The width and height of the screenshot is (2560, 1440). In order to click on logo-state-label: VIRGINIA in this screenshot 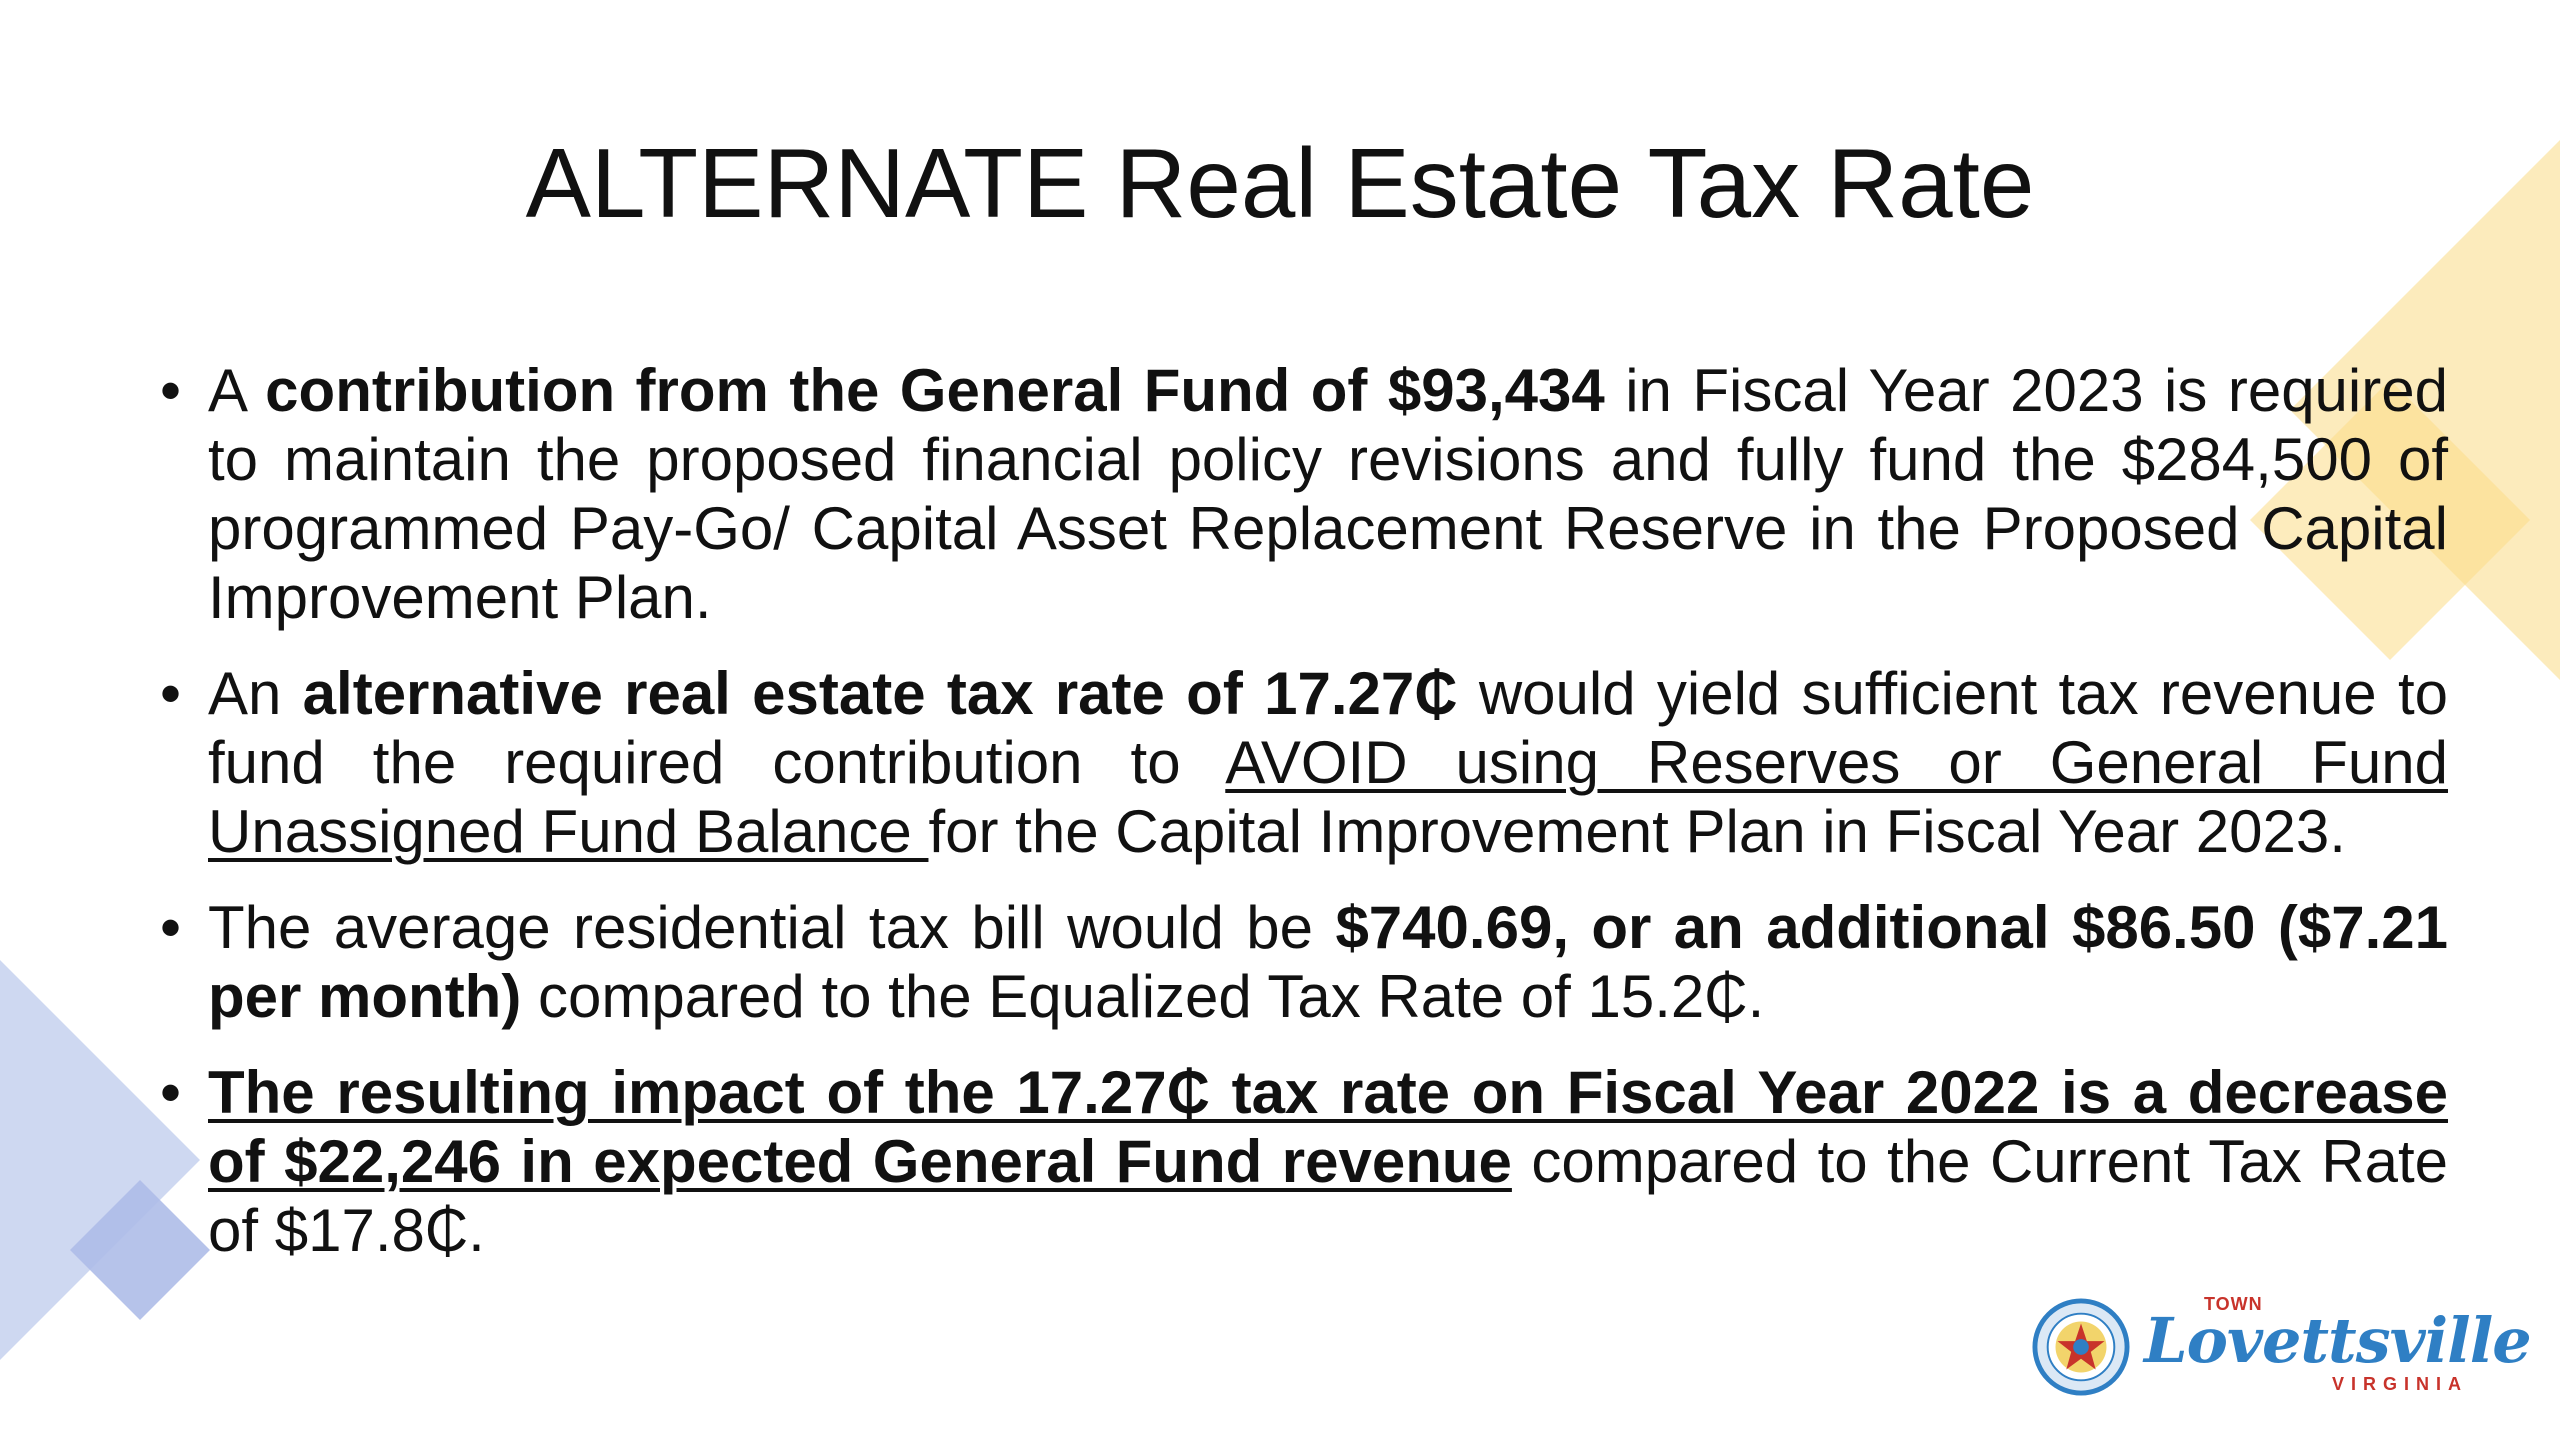, I will do `click(2400, 1384)`.